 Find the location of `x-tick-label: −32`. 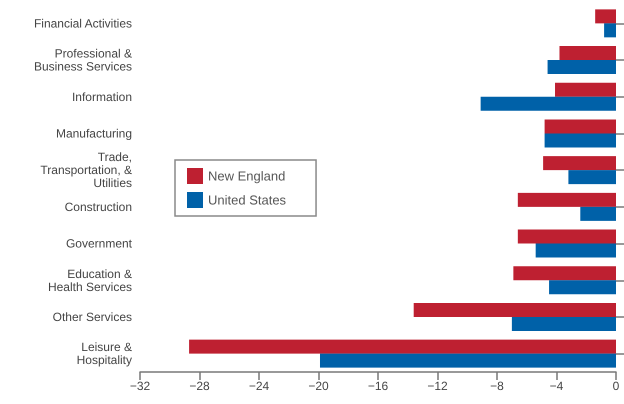

x-tick-label: −32 is located at coordinates (140, 386).